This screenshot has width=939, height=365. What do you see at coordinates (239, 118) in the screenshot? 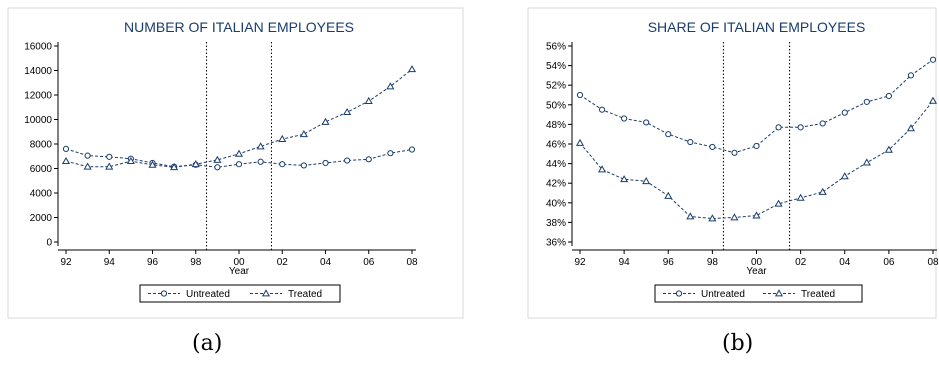
I see `series-treated` at bounding box center [239, 118].